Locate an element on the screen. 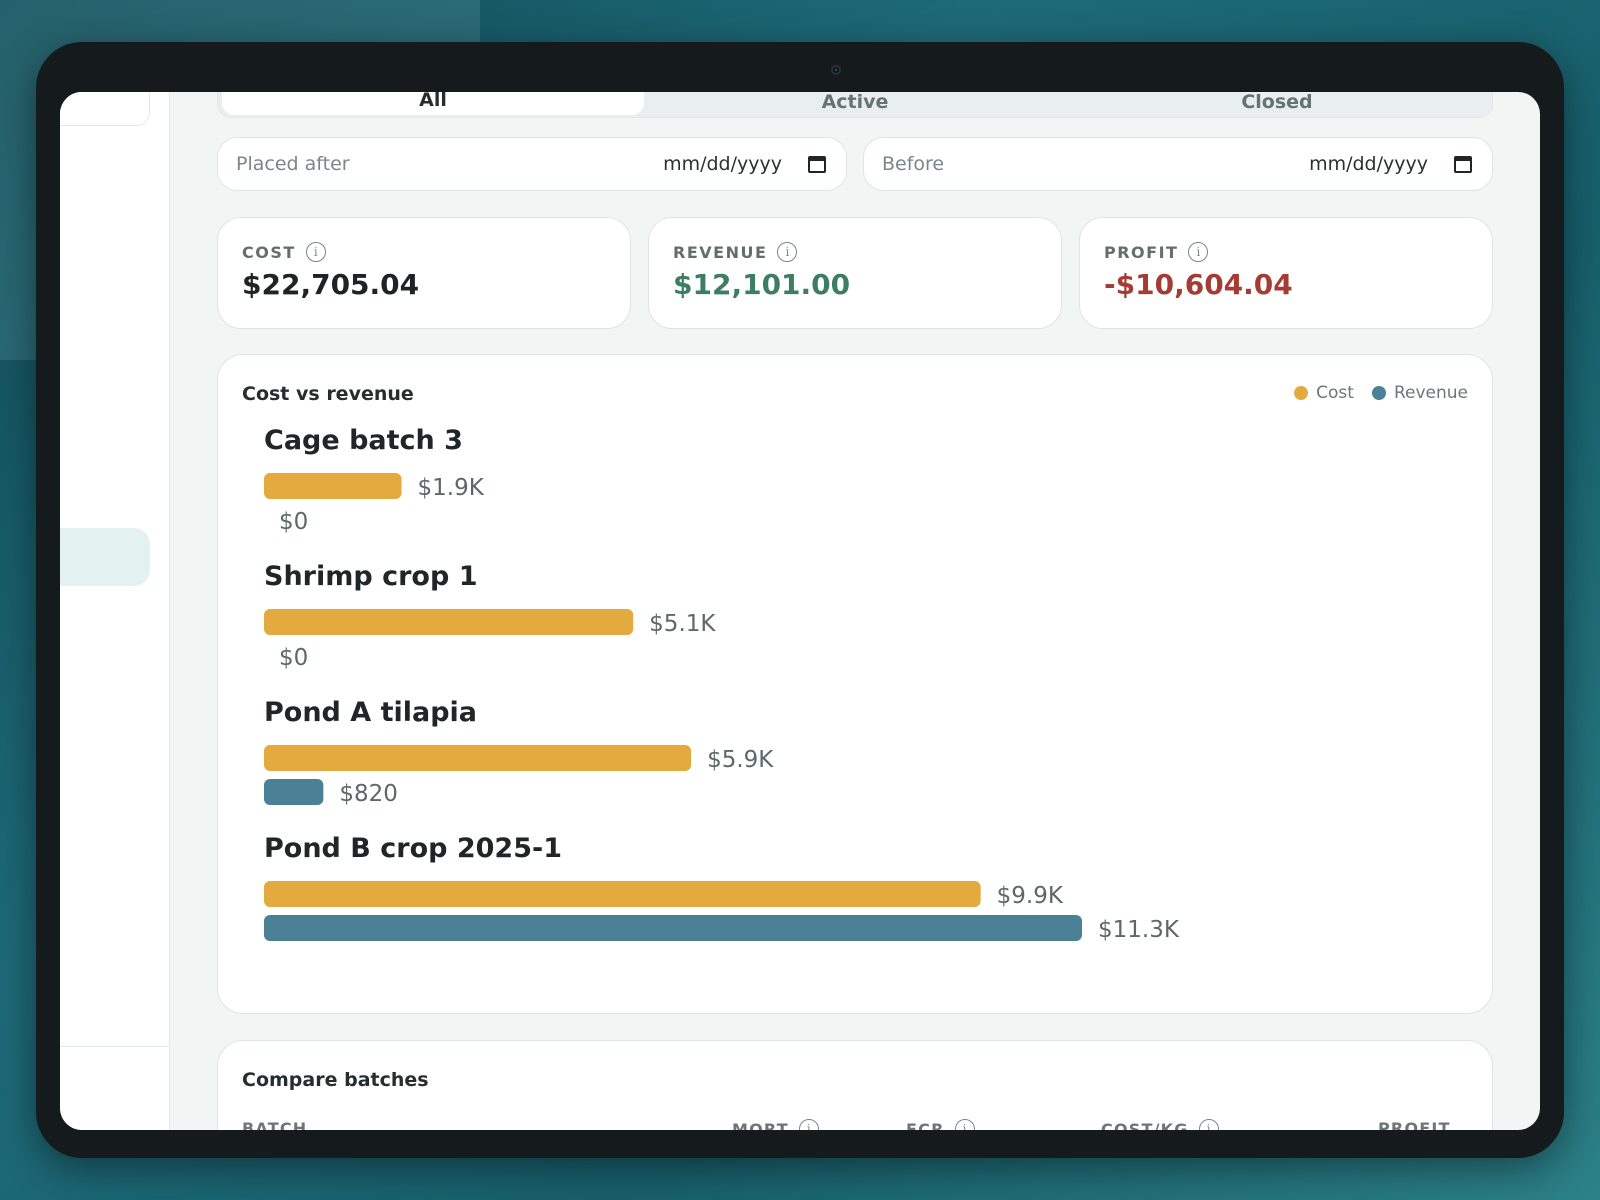 The height and width of the screenshot is (1200, 1600). category-label: Pond A tilapia is located at coordinates (370, 712).